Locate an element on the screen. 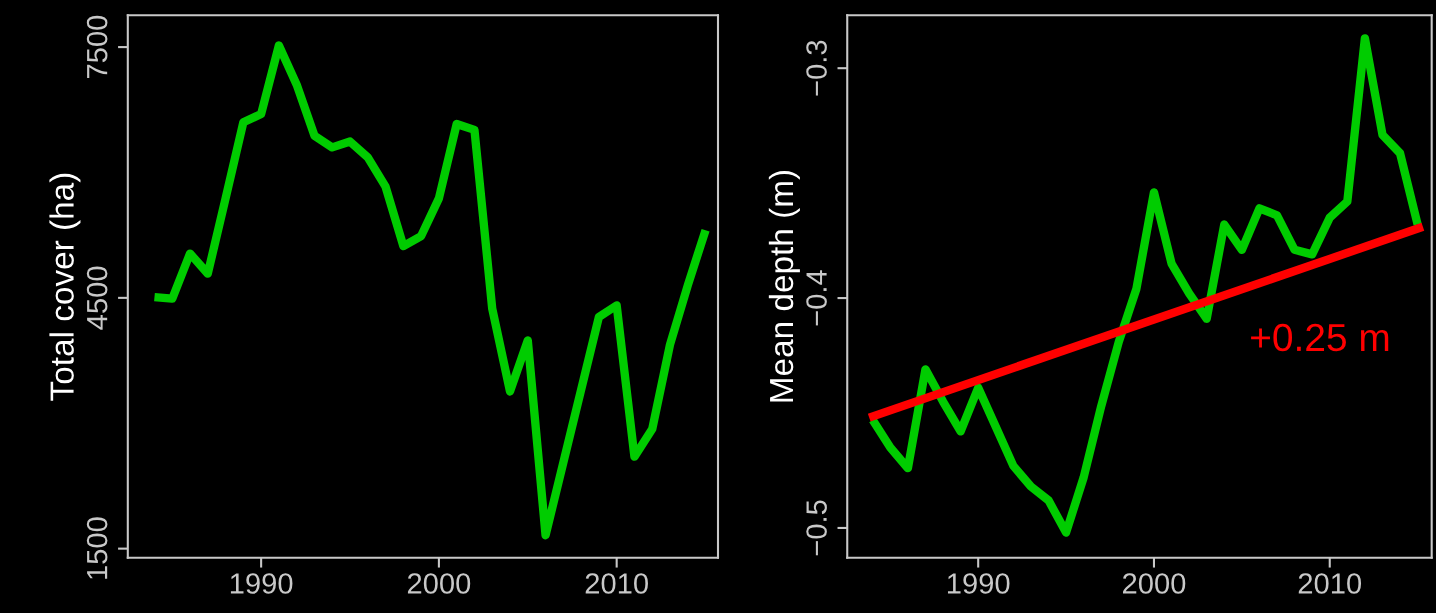  y-axis-title: Mean depth (m) is located at coordinates (784, 286).